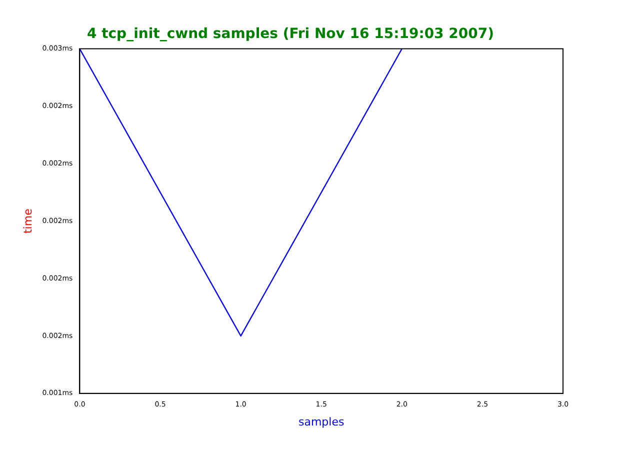  What do you see at coordinates (27, 221) in the screenshot?
I see `y-axis-title: time` at bounding box center [27, 221].